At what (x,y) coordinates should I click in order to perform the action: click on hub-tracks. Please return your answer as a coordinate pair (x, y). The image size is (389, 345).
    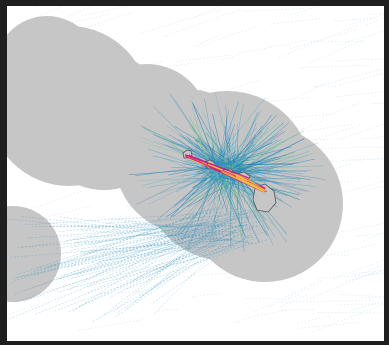
    Looking at the image, I should click on (226, 173).